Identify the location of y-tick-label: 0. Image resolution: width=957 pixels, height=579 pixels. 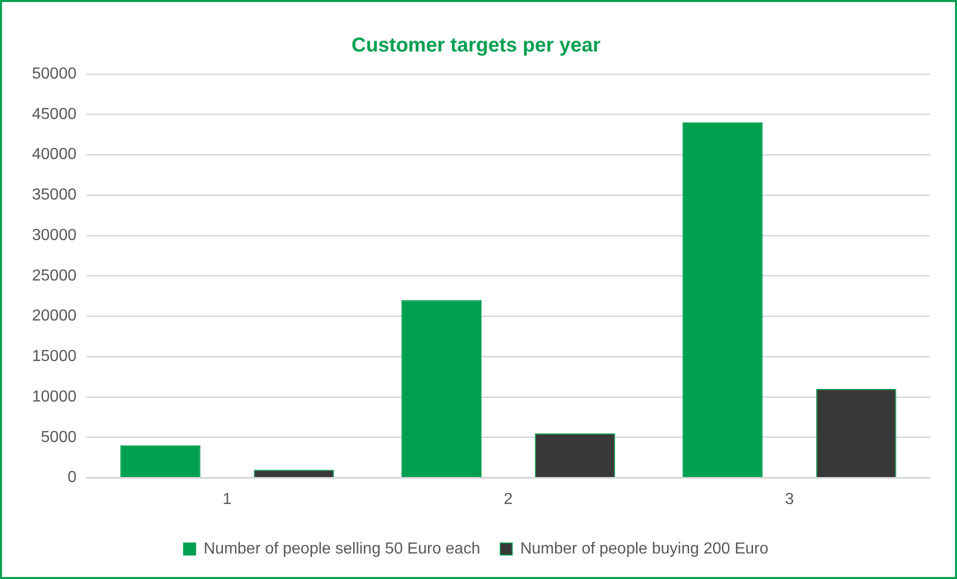
(72, 477).